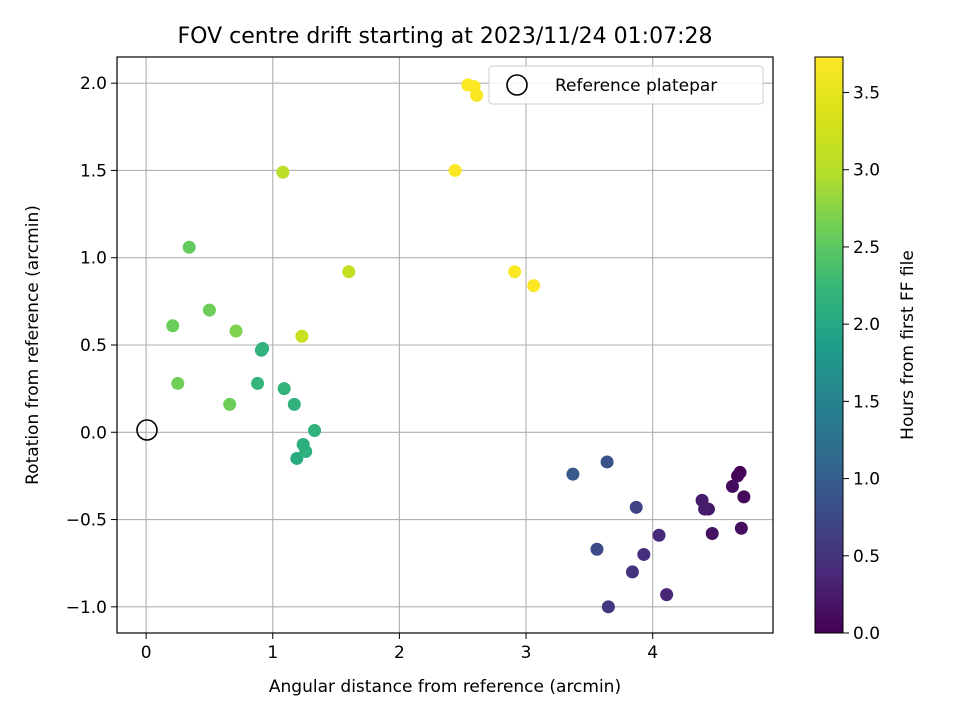 The width and height of the screenshot is (960, 720). I want to click on colorbar-tick-label: 1.5, so click(866, 402).